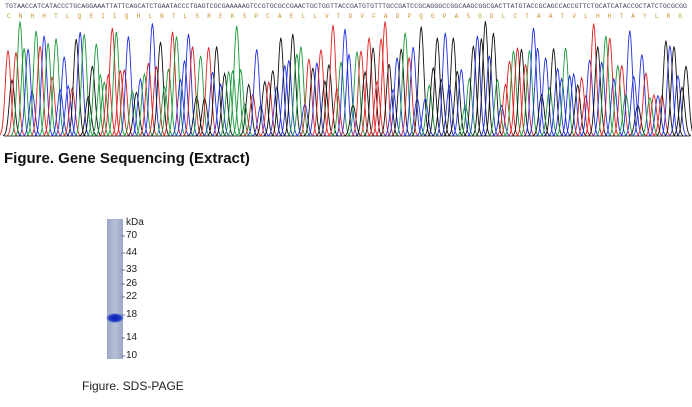 Image resolution: width=692 pixels, height=407 pixels. I want to click on marker-label: 10, so click(132, 355).